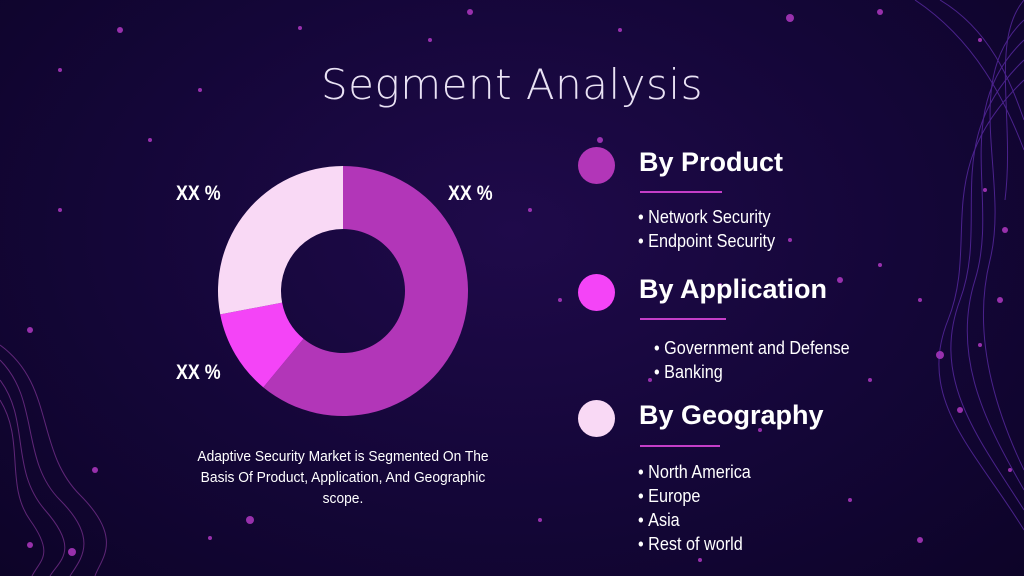 The image size is (1024, 576). Describe the element at coordinates (198, 193) in the screenshot. I see `slice-label-top-left: XX %` at that location.